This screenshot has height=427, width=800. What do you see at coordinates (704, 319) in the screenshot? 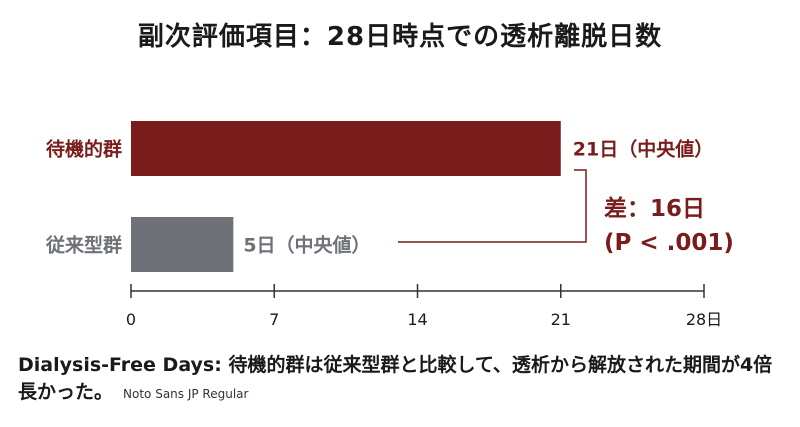
I see `x-tick-label: 28日` at bounding box center [704, 319].